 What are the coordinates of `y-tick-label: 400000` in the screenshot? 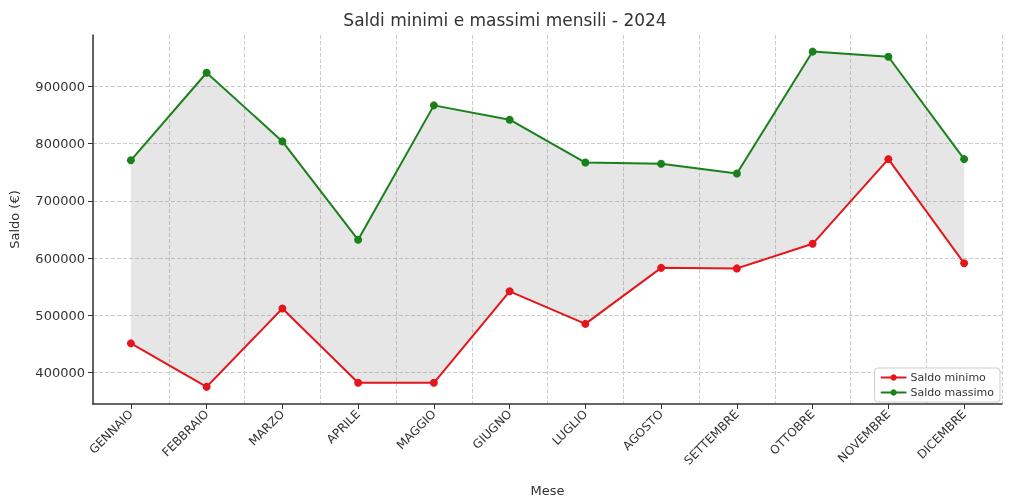 It's located at (60, 373).